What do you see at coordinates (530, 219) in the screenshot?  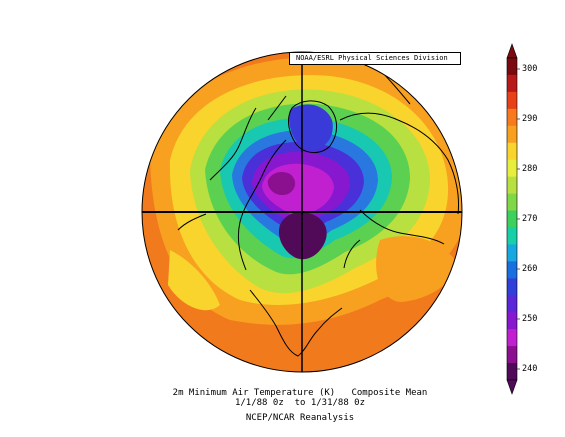 I see `colorbar-tick-label: 270` at bounding box center [530, 219].